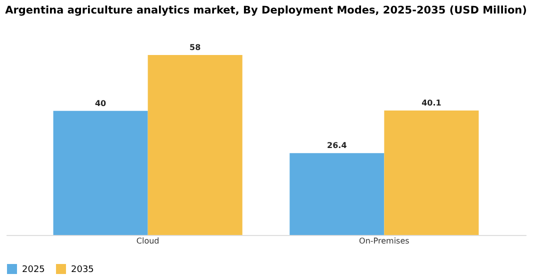  Describe the element at coordinates (100, 103) in the screenshot. I see `data-label: 40` at that location.